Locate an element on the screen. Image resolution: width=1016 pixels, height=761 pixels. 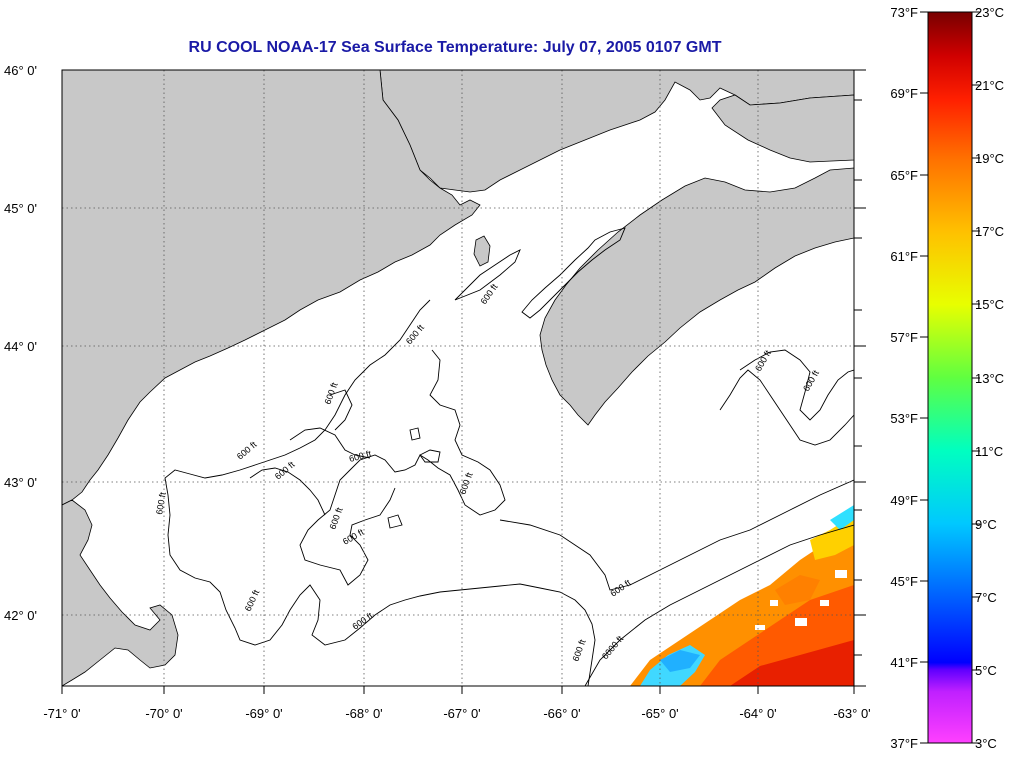
fahrenheit-label: 49°F is located at coordinates (904, 500).